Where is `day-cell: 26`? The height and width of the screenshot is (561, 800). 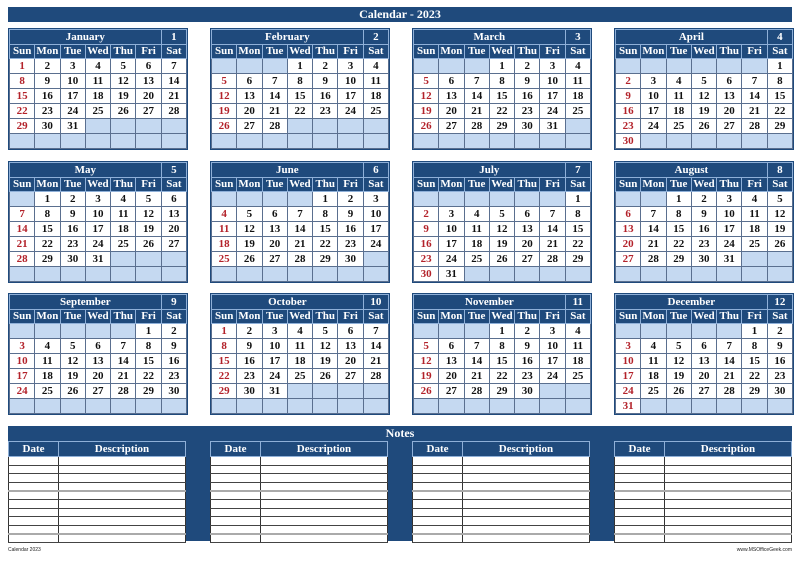 day-cell: 26 is located at coordinates (426, 126).